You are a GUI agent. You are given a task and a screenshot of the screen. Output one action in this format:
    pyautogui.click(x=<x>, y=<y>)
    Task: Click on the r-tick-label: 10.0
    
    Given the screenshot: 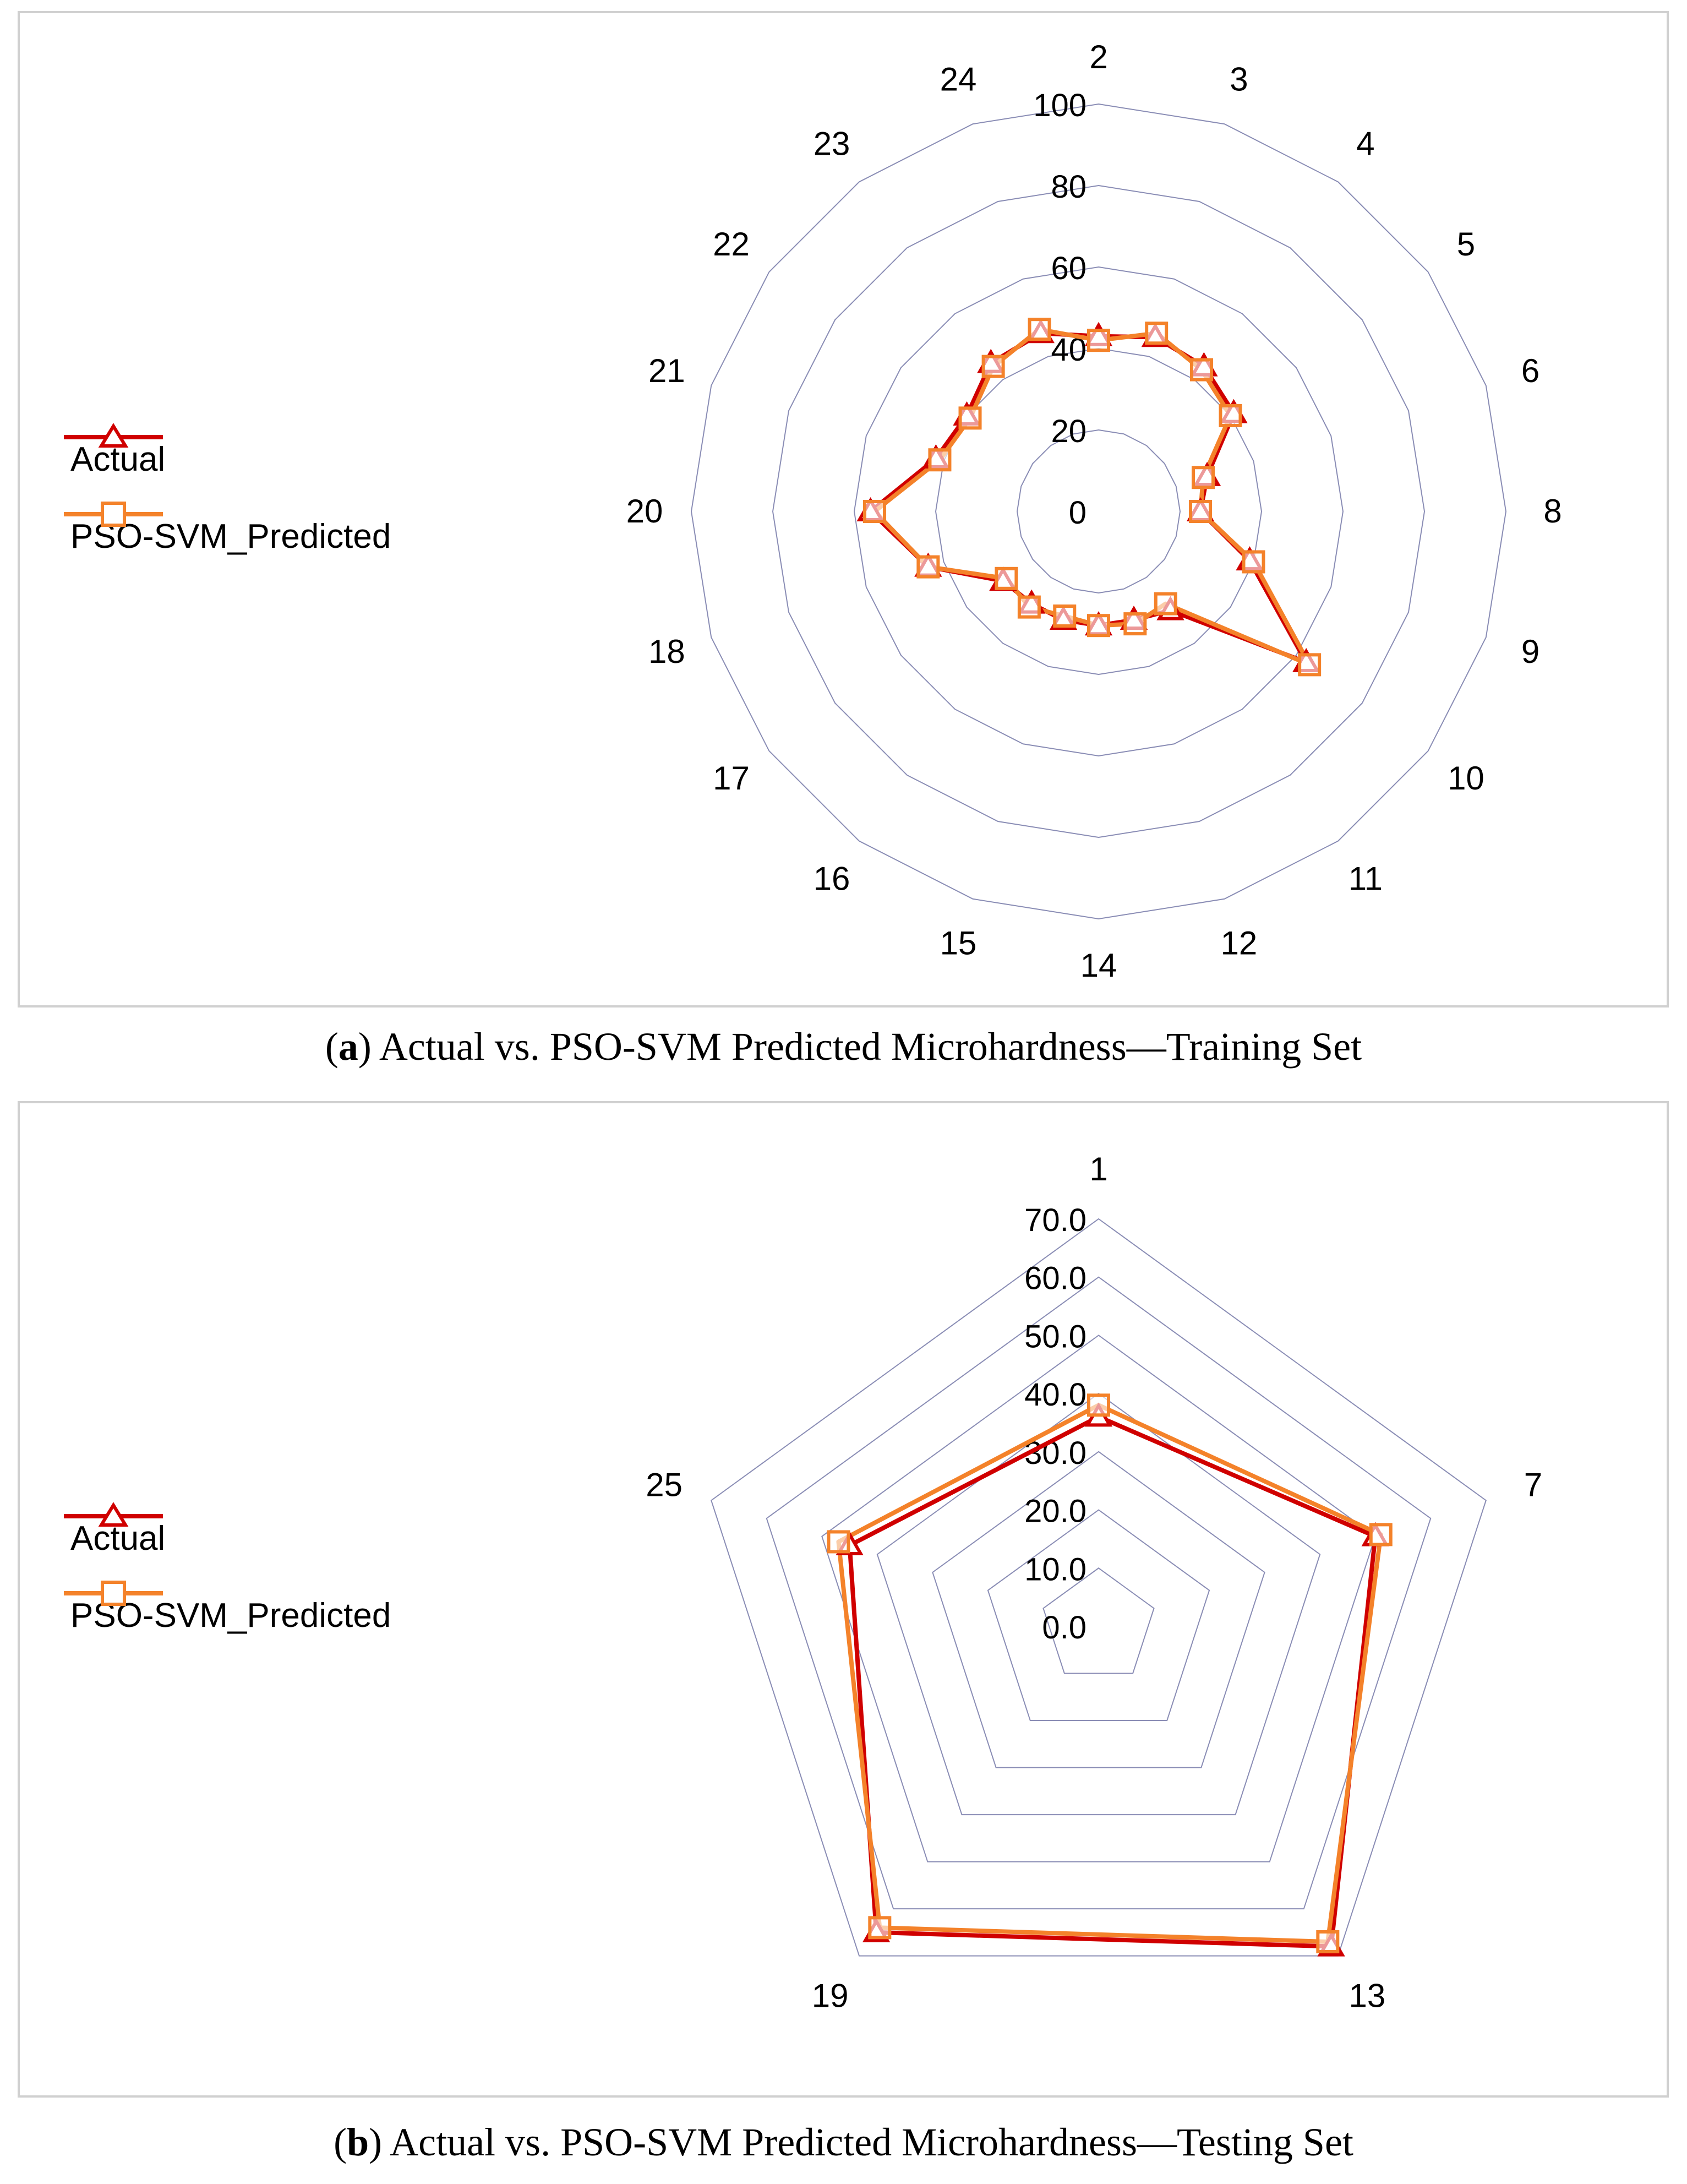 What is the action you would take?
    pyautogui.click(x=1055, y=1569)
    